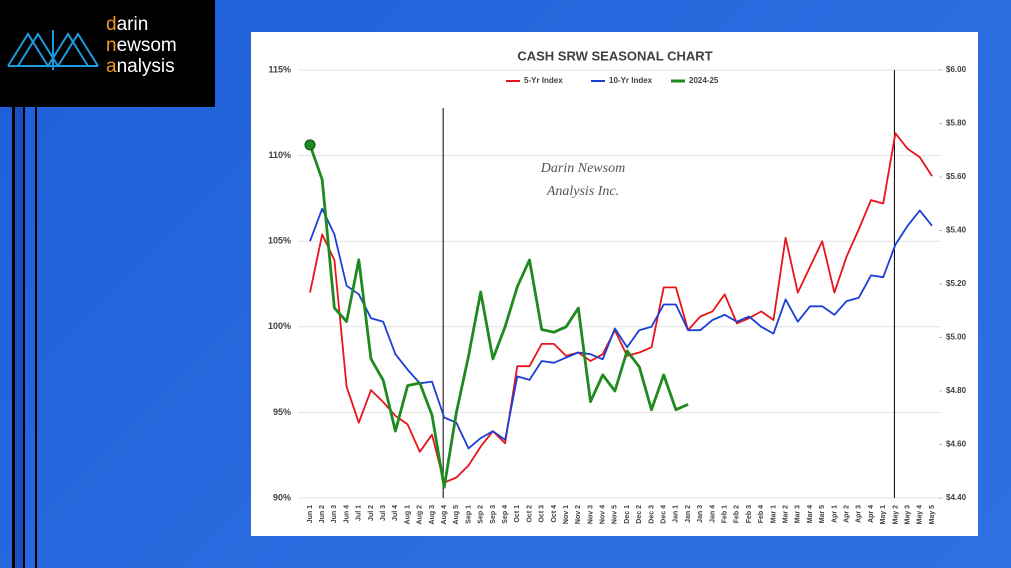 The height and width of the screenshot is (568, 1011). I want to click on x-tick-label: Dec 2, so click(639, 514).